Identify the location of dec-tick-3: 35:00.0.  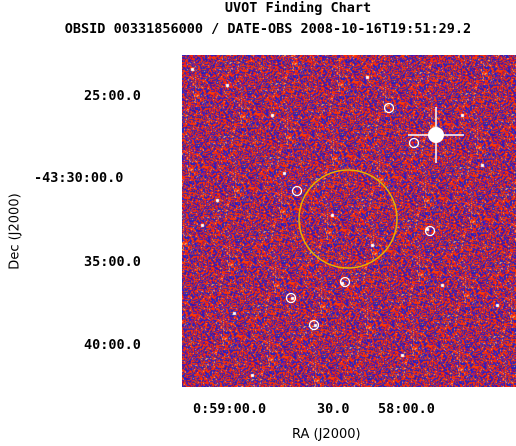
(112, 262).